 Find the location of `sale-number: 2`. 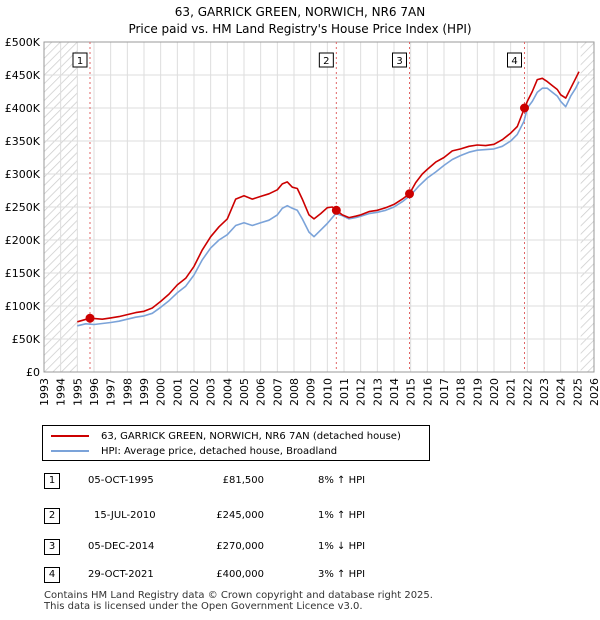

sale-number: 2 is located at coordinates (52, 516).